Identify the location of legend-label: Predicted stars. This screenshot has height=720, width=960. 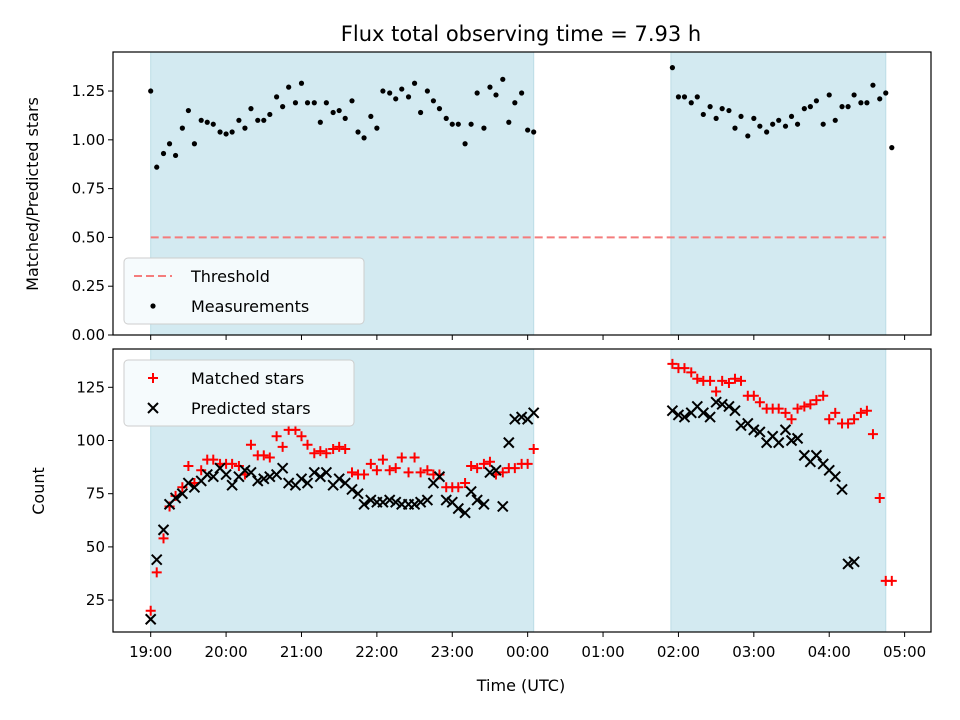
(251, 408).